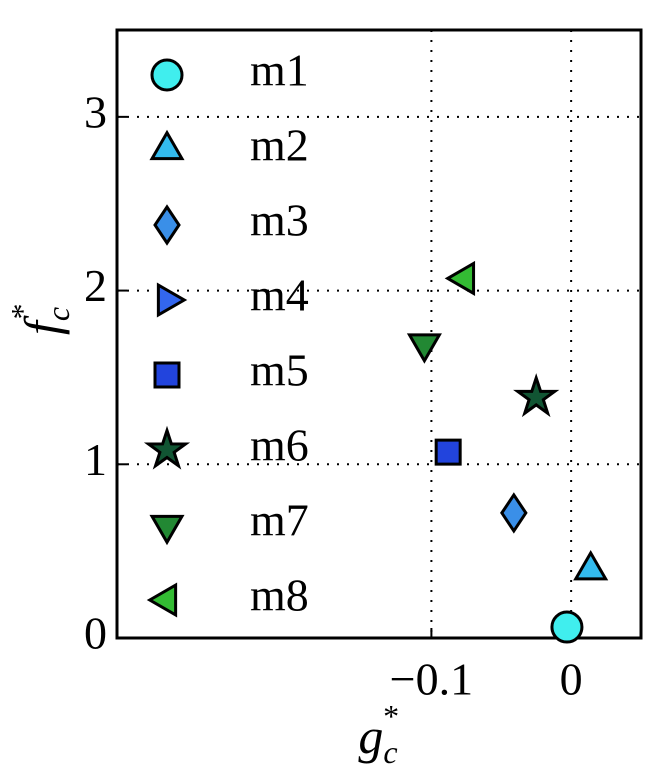  What do you see at coordinates (95, 633) in the screenshot?
I see `y-tick-label: 0` at bounding box center [95, 633].